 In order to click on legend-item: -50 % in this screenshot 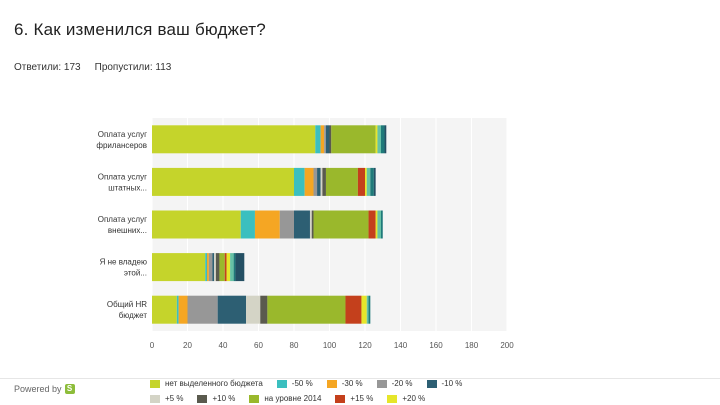, I will do `click(294, 383)`.